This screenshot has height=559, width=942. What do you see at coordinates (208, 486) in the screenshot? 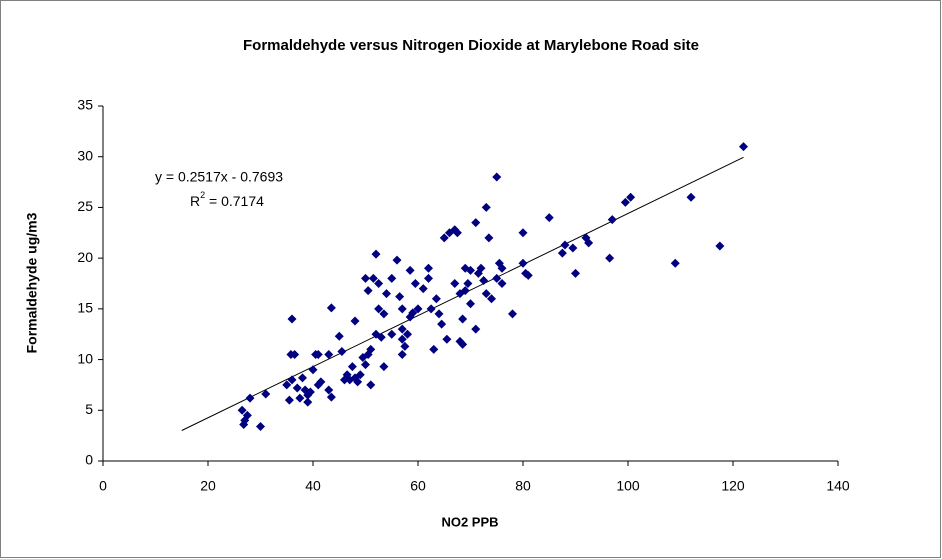
I see `x-tick-label: 20` at bounding box center [208, 486].